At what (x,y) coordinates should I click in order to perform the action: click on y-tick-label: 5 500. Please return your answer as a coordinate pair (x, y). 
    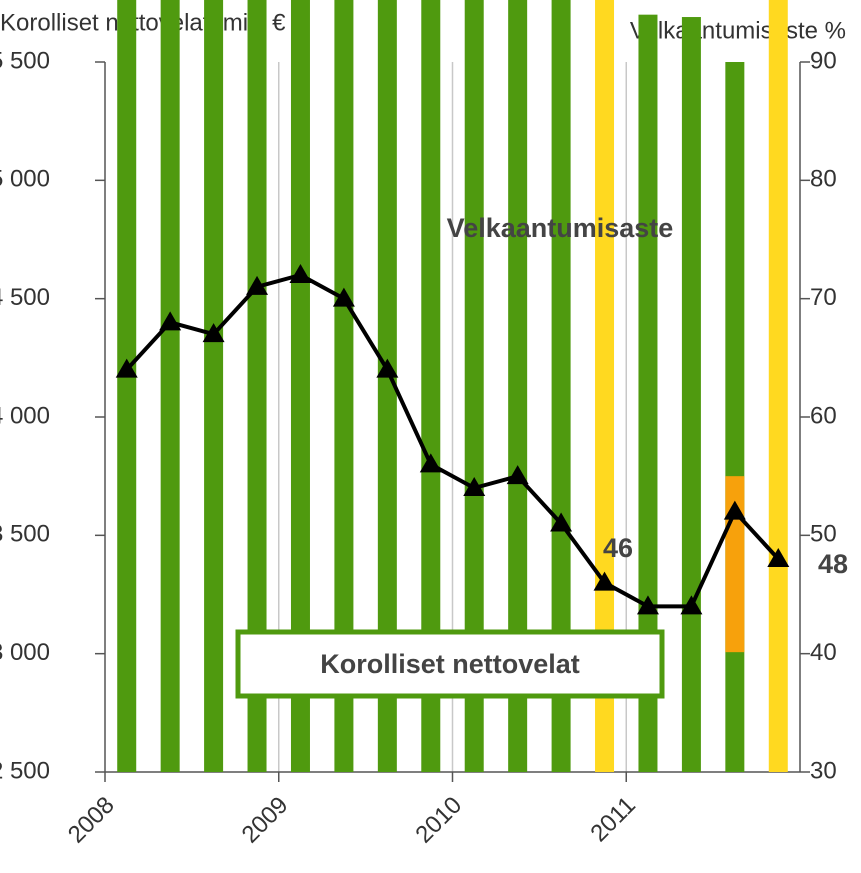
    Looking at the image, I should click on (25, 60).